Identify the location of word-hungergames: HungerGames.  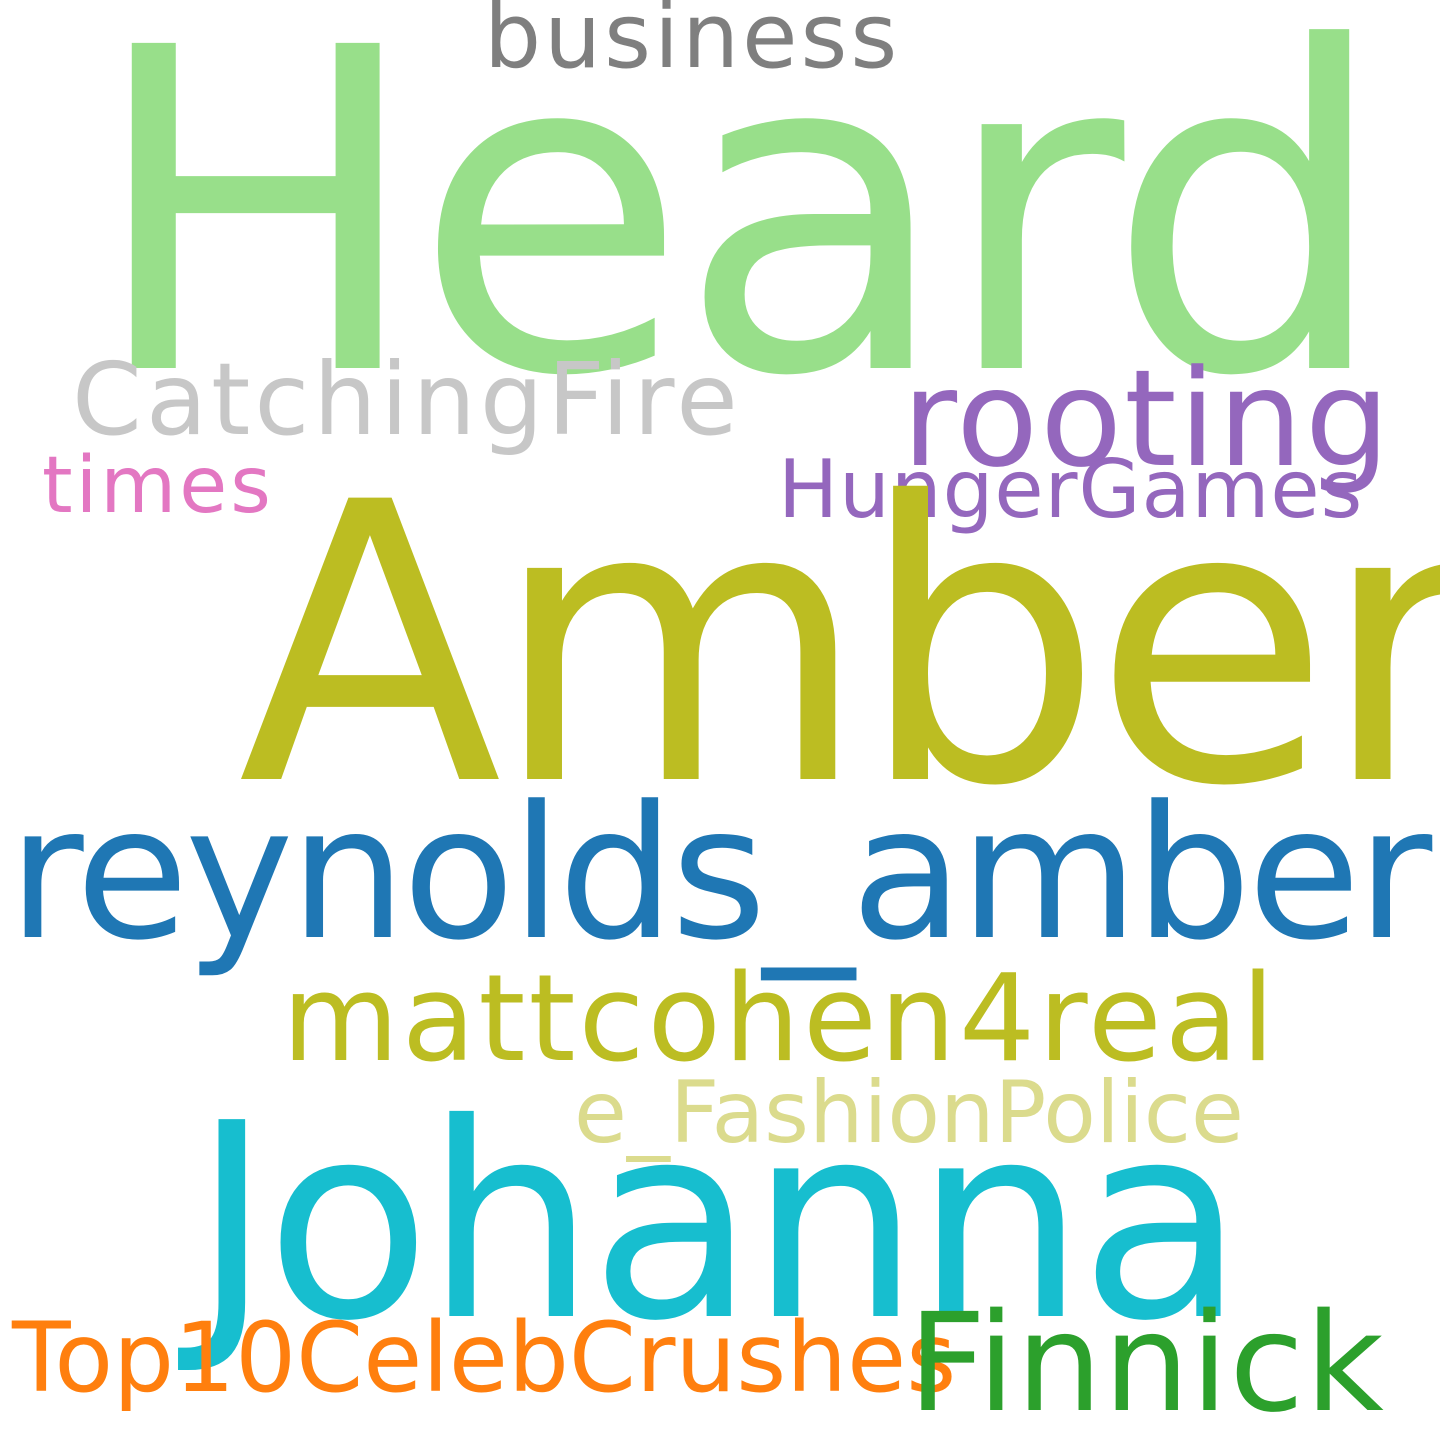
(1071, 489).